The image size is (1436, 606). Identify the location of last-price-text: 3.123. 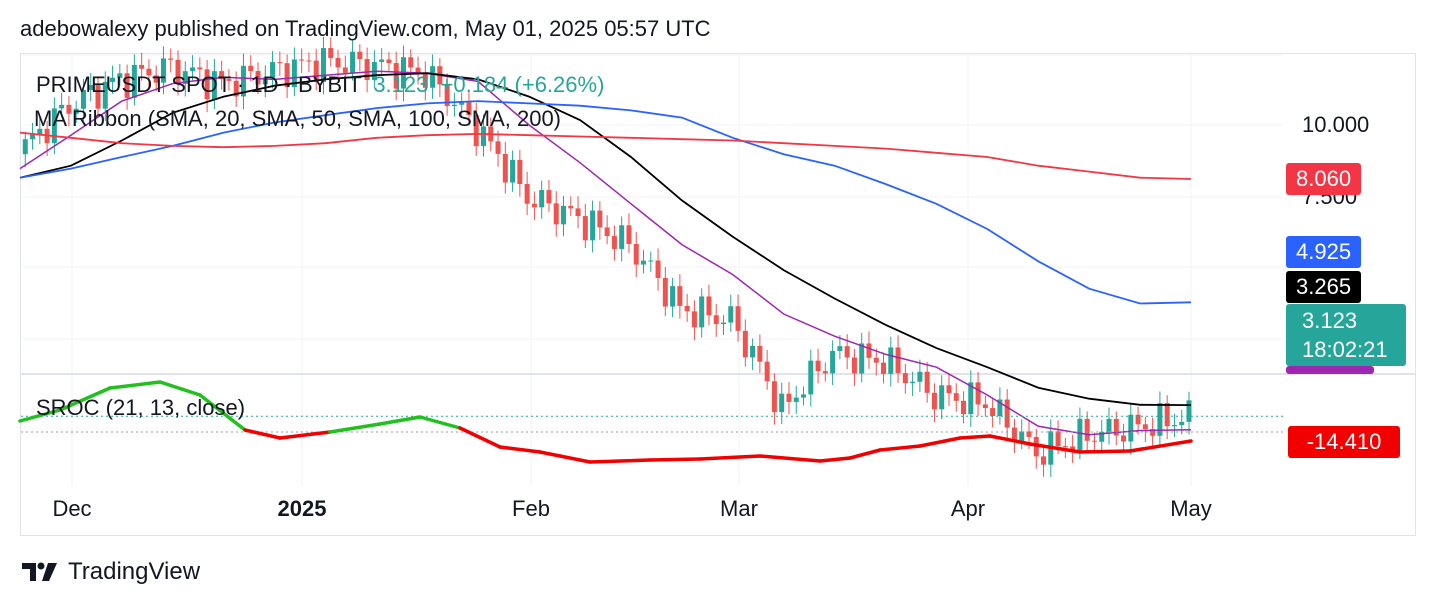
(401, 84).